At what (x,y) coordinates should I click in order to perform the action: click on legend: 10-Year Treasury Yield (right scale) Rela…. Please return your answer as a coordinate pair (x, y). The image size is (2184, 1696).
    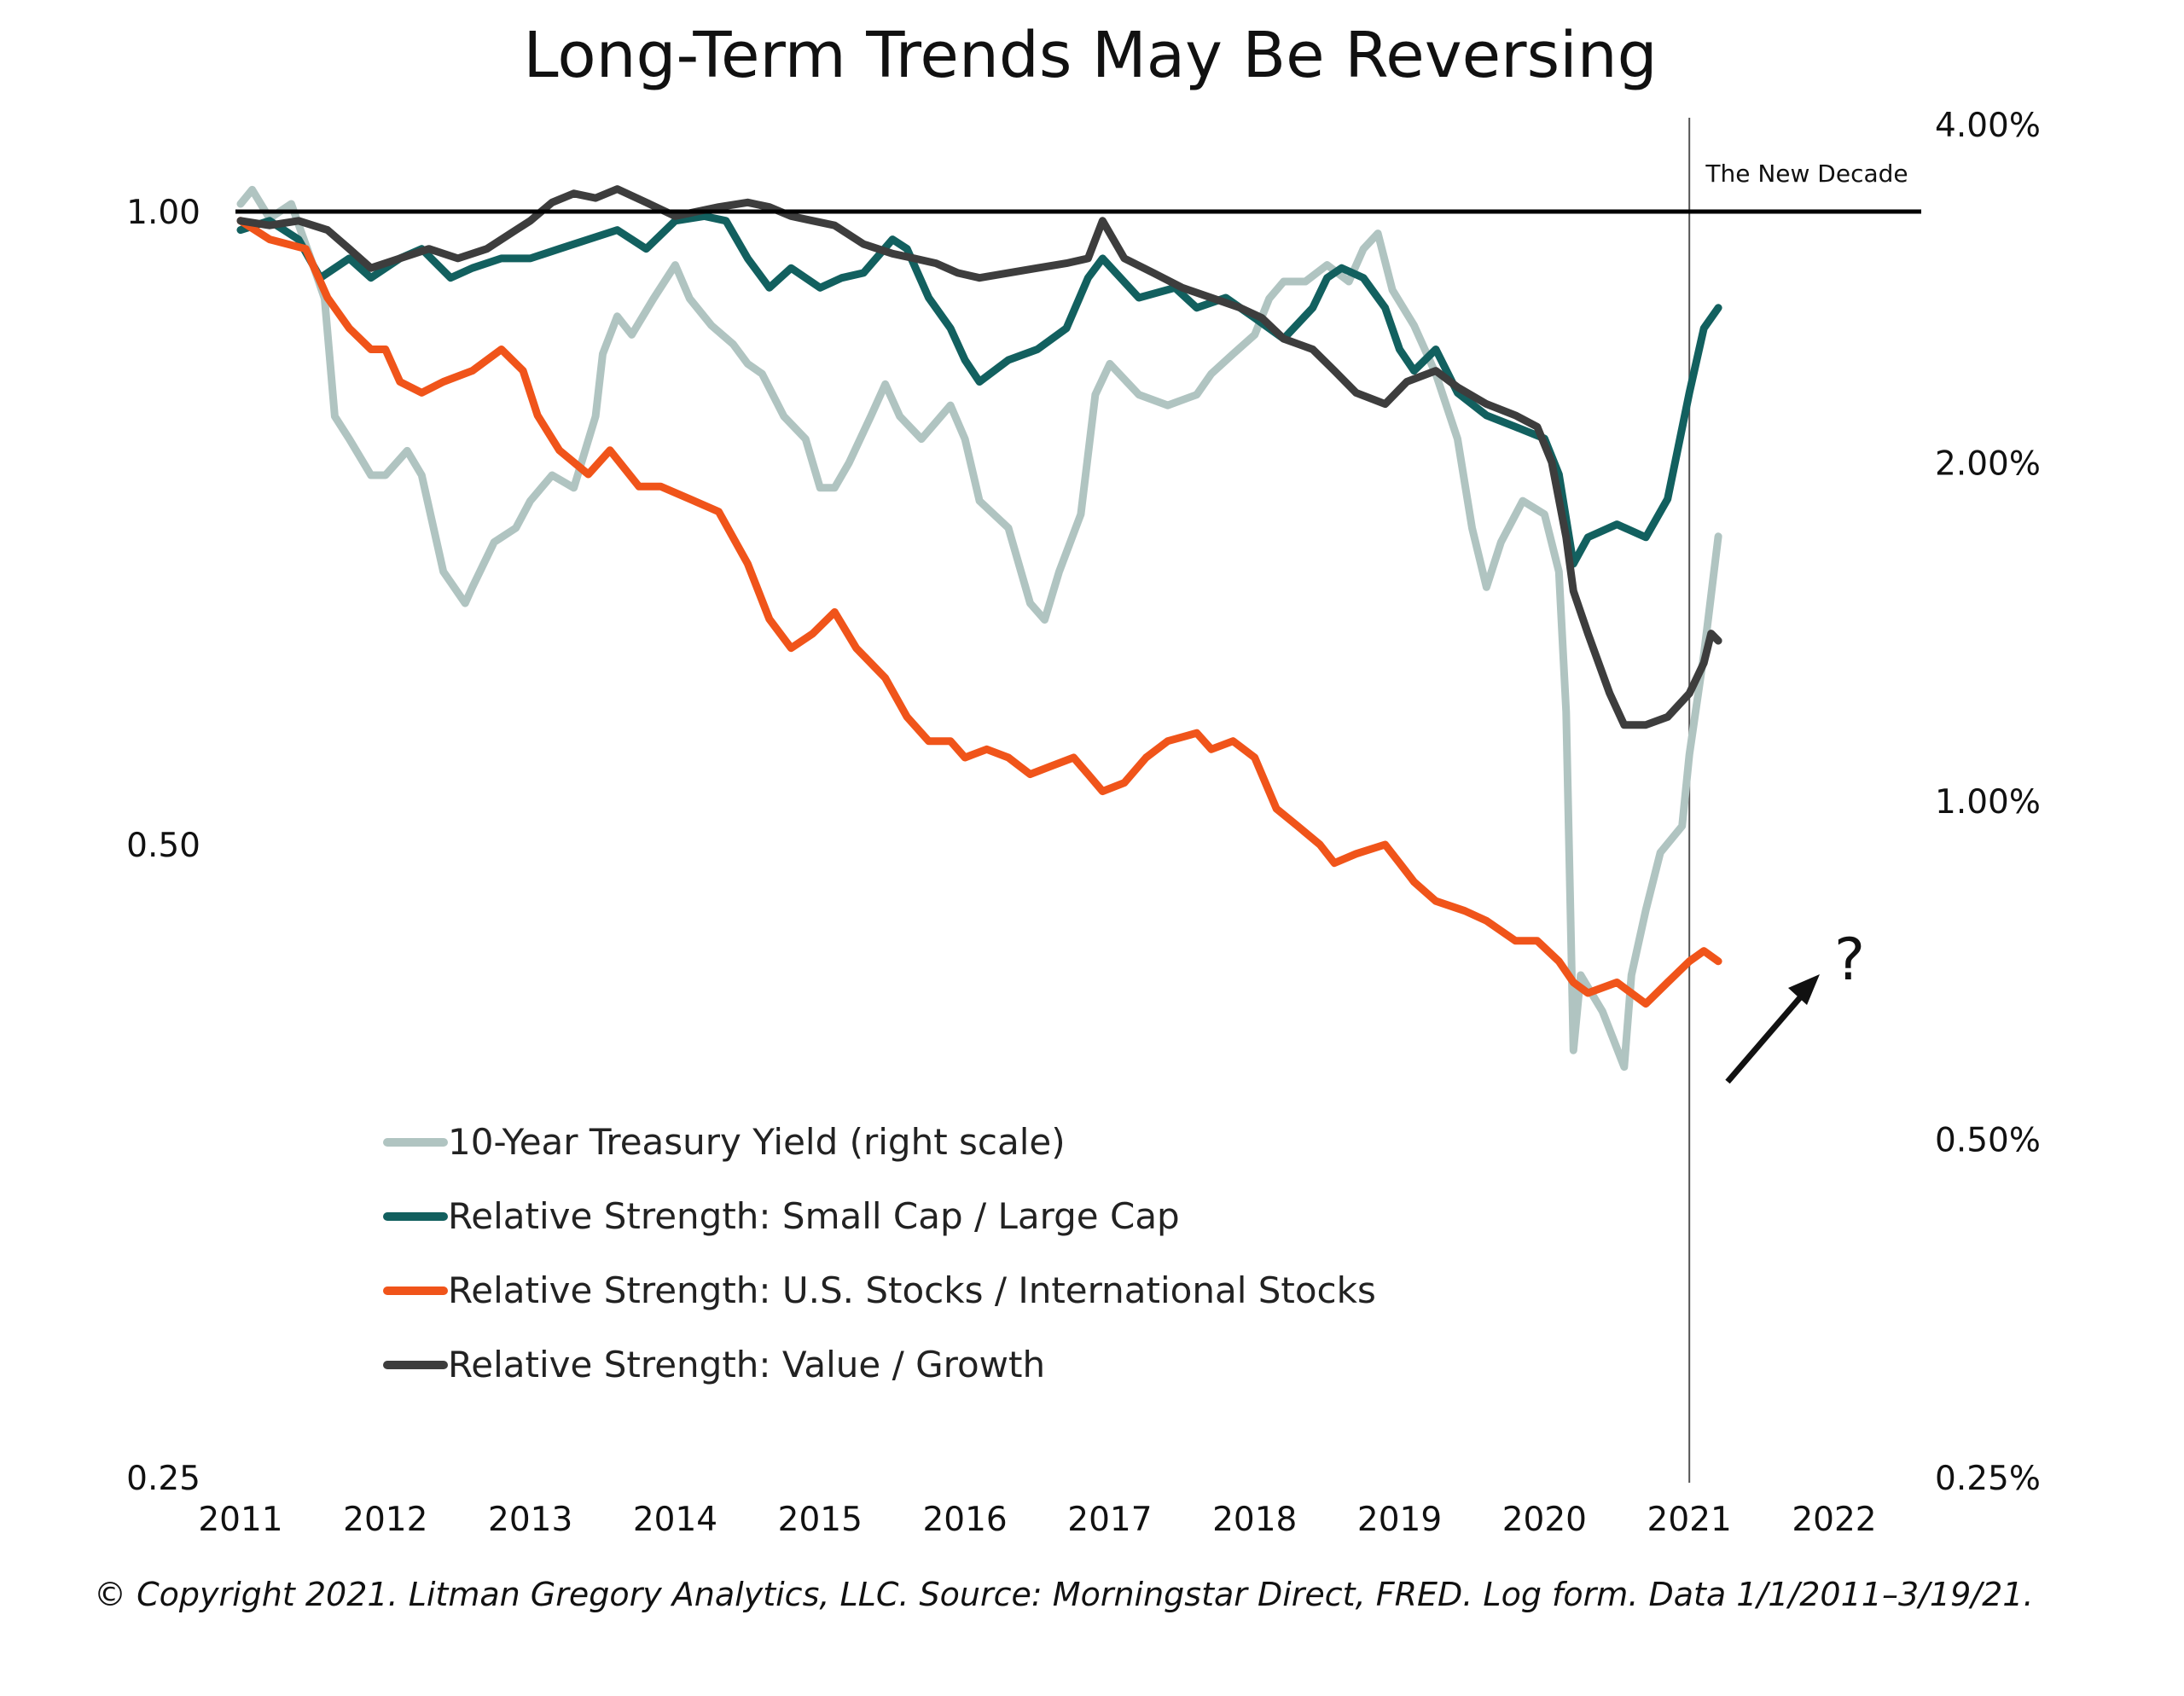
    Looking at the image, I should click on (880, 1253).